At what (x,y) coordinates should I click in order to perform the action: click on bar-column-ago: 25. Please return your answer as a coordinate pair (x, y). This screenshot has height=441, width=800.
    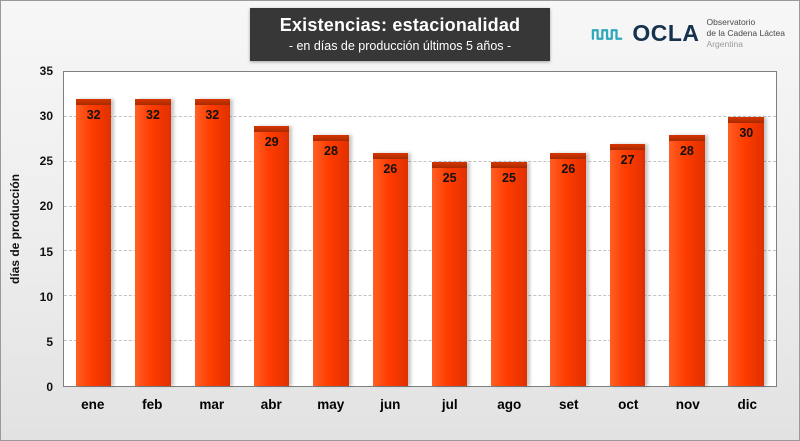
    Looking at the image, I should click on (508, 229).